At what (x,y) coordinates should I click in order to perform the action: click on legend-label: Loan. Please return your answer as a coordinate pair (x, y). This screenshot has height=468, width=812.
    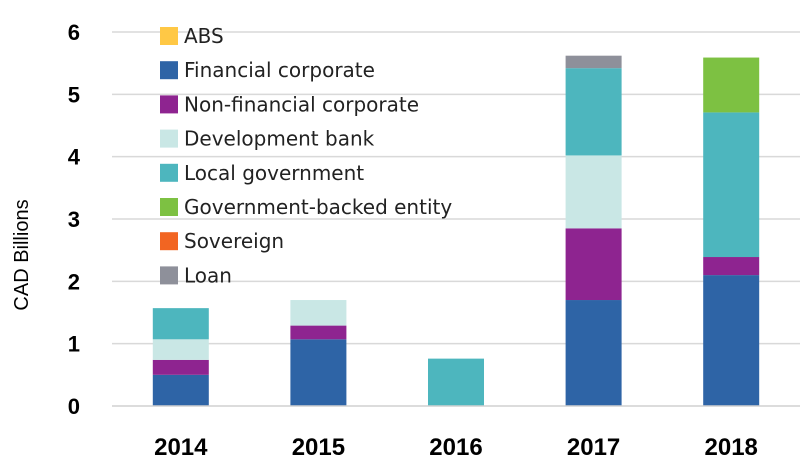
    Looking at the image, I should click on (208, 275).